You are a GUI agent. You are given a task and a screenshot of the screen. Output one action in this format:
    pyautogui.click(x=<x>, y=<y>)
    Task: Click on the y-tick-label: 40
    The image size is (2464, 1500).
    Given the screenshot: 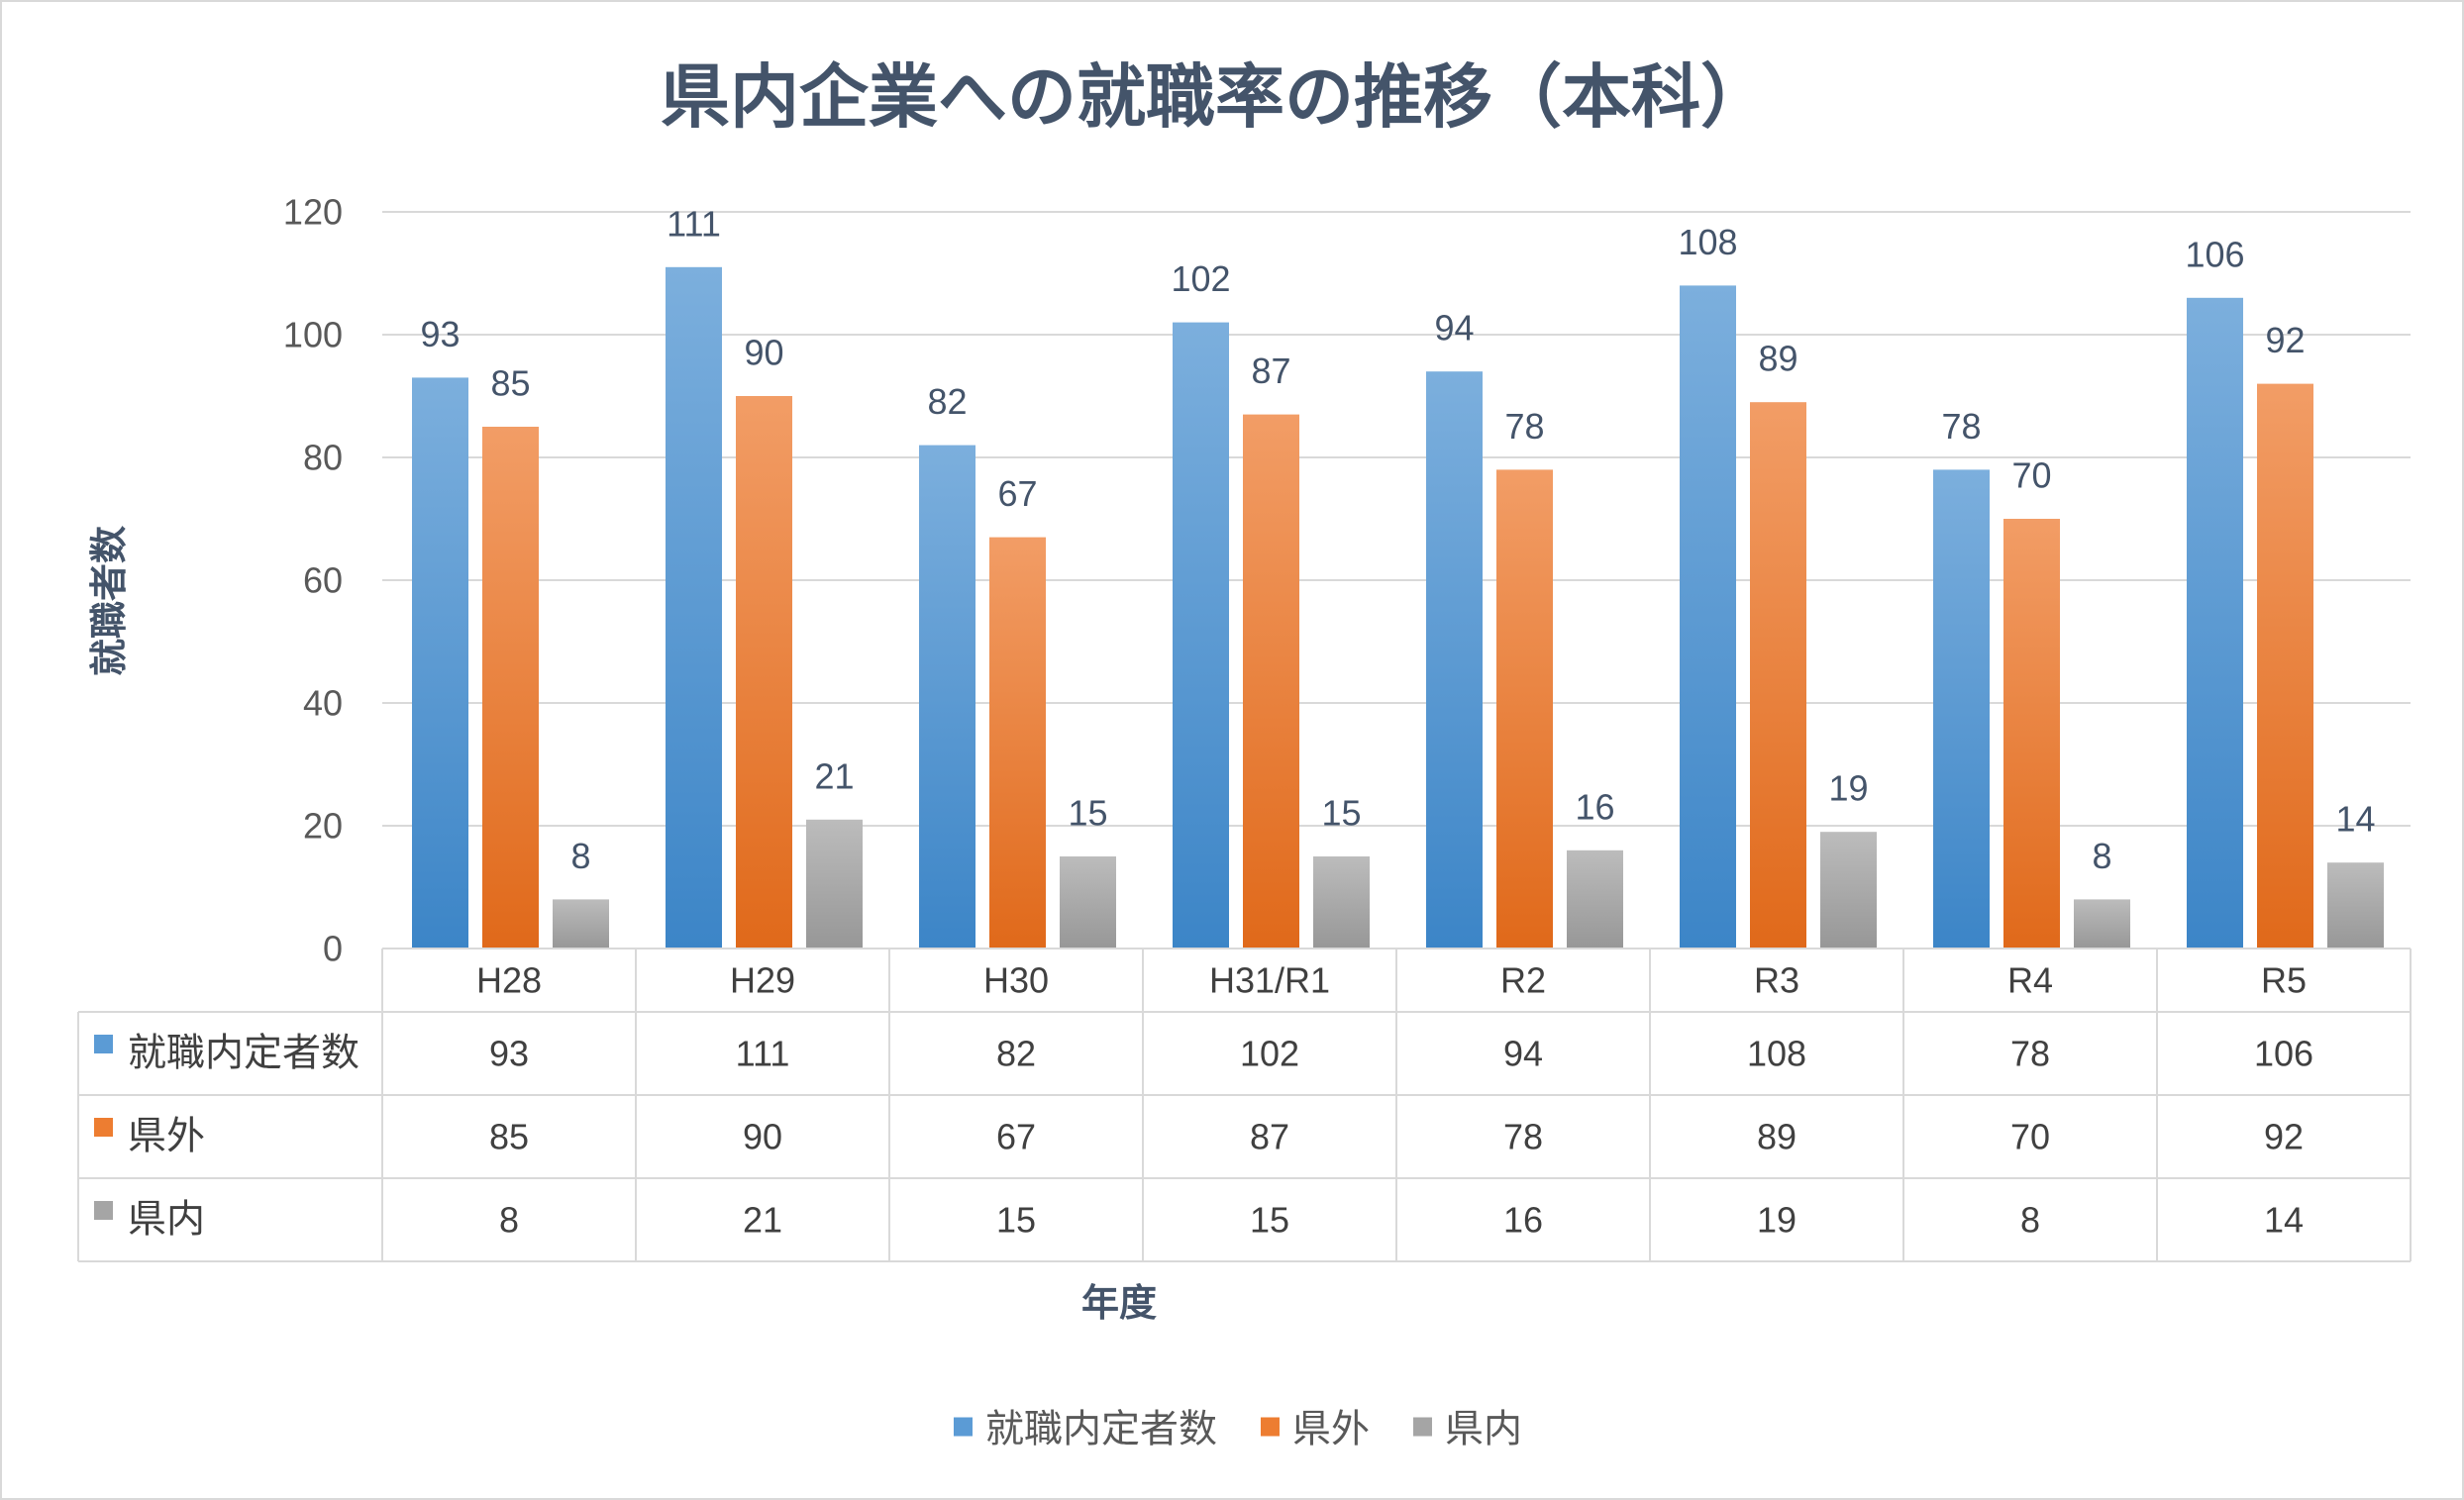 What is the action you would take?
    pyautogui.click(x=323, y=703)
    